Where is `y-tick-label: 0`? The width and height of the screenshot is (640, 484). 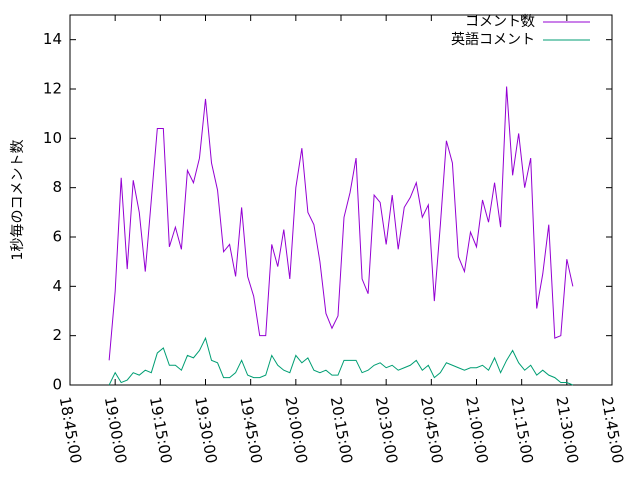 y-tick-label: 0 is located at coordinates (57, 385).